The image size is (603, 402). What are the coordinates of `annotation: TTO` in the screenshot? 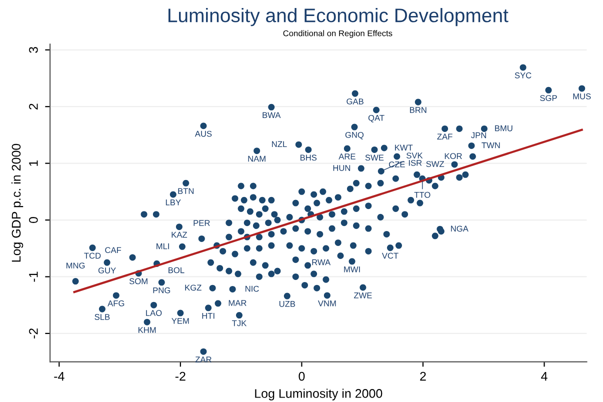 It's located at (422, 195).